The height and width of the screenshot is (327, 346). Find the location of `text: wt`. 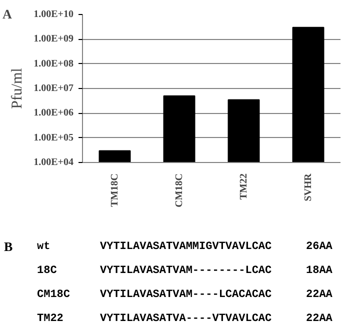

text: wt is located at coordinates (43, 247).